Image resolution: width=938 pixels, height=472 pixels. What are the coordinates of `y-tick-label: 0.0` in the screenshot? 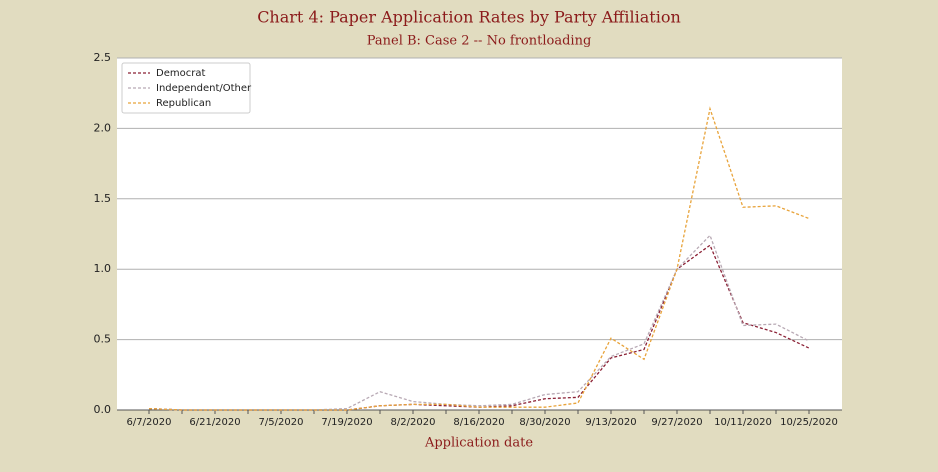 It's located at (103, 409).